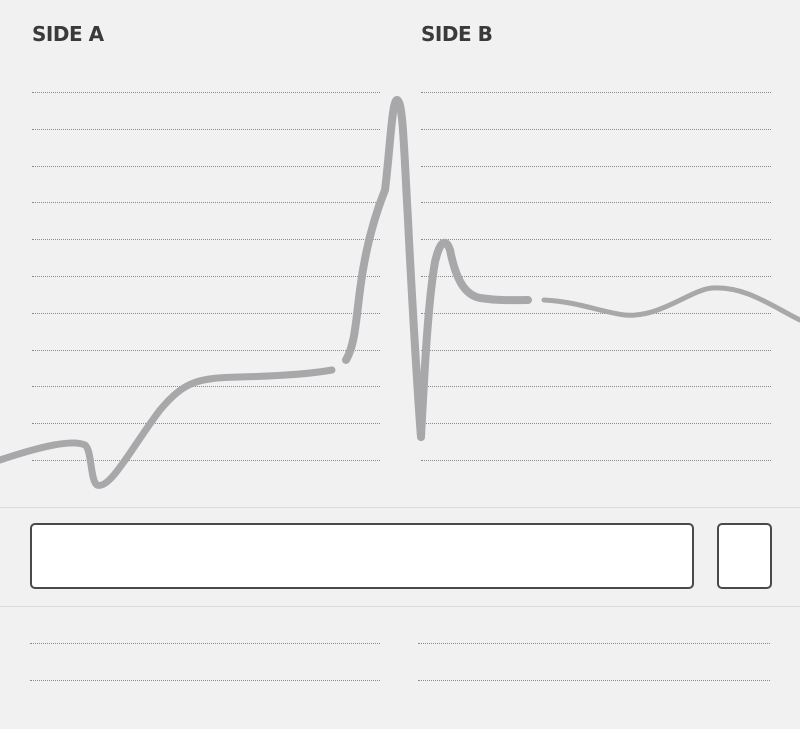 Image resolution: width=800 pixels, height=729 pixels. What do you see at coordinates (362, 556) in the screenshot?
I see `title-box` at bounding box center [362, 556].